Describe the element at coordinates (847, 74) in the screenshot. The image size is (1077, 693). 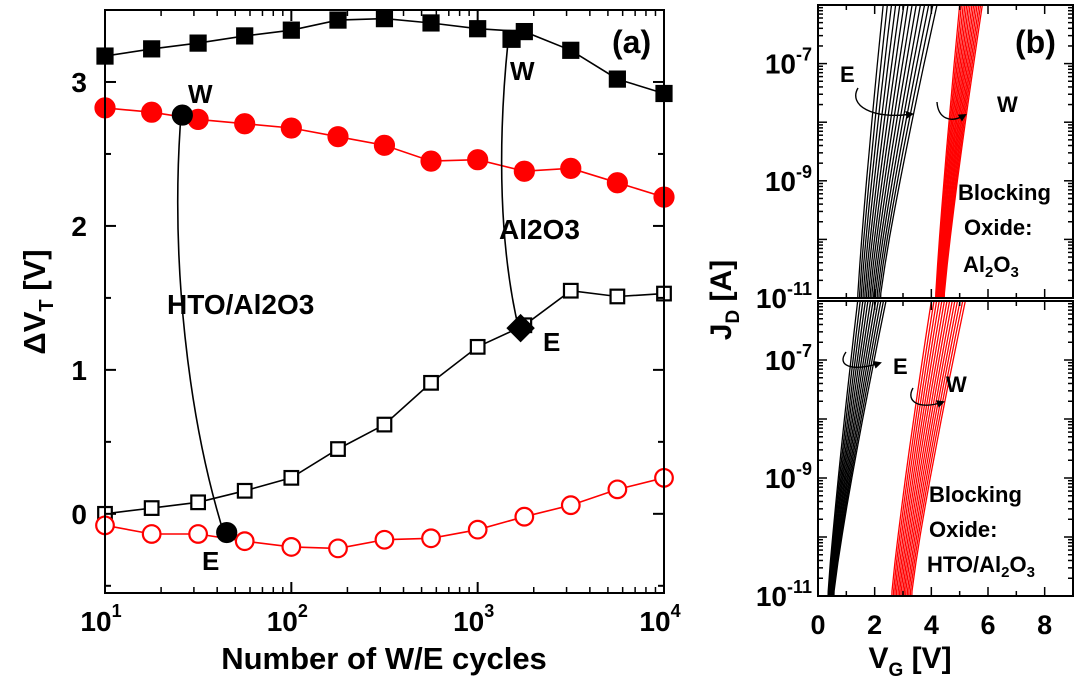
I see `top-erase-label: E` at that location.